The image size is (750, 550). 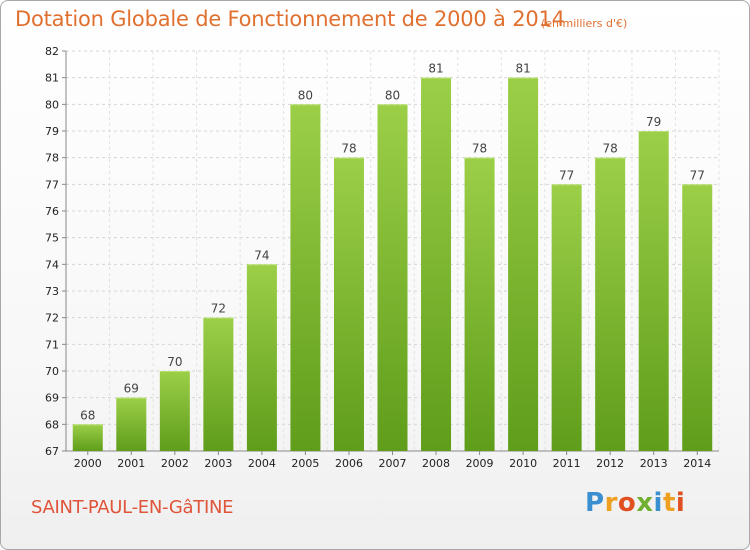 I want to click on data-label: 72, so click(x=218, y=309).